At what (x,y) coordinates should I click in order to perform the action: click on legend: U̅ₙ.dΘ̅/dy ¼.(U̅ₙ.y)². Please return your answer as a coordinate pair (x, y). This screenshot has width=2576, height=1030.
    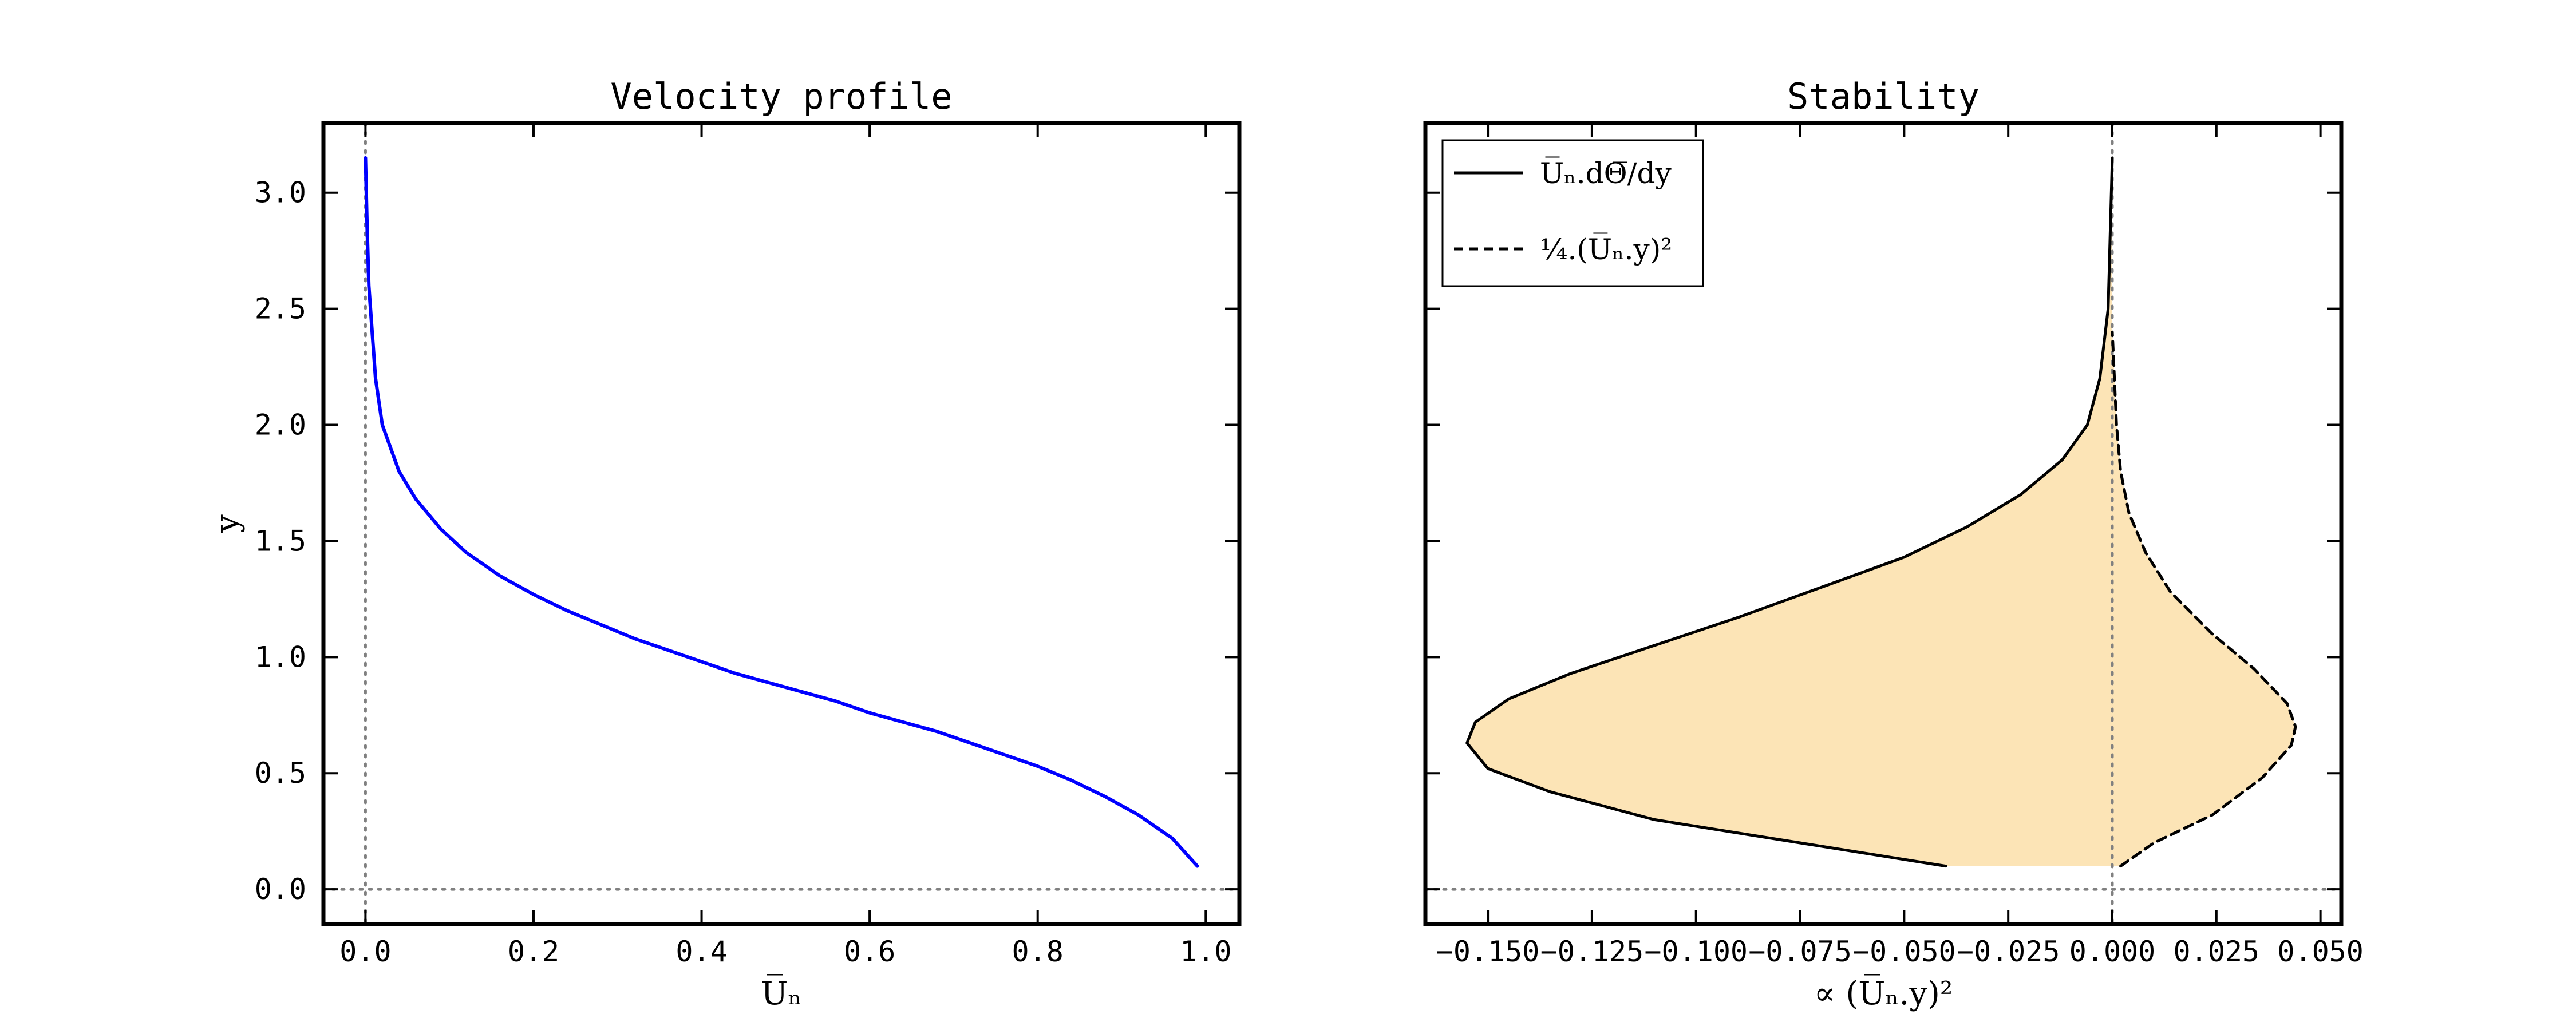
    Looking at the image, I should click on (1572, 213).